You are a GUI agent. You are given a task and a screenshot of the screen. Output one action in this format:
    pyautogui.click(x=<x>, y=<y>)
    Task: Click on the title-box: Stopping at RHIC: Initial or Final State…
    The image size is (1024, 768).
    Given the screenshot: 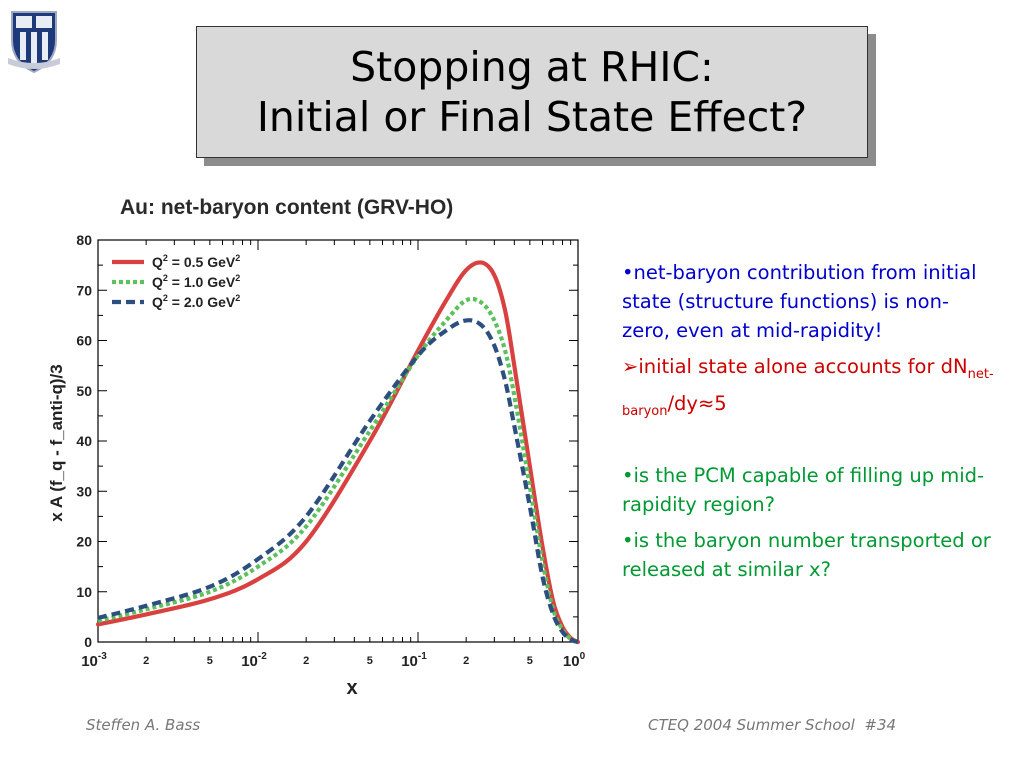 What is the action you would take?
    pyautogui.click(x=532, y=92)
    